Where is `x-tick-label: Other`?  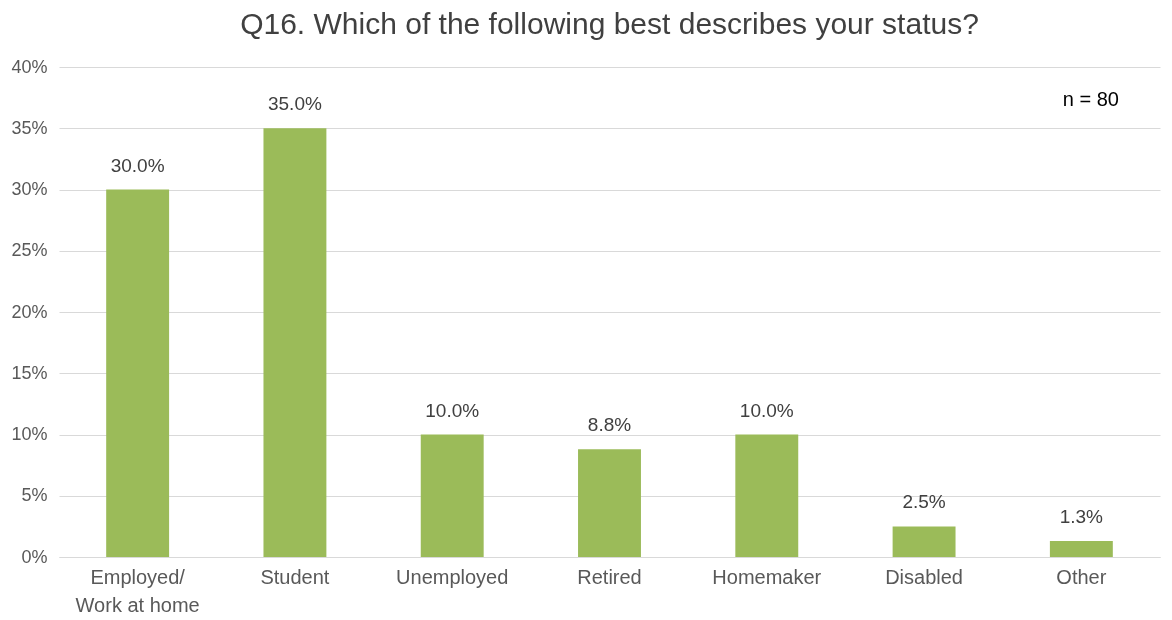 x-tick-label: Other is located at coordinates (1081, 576).